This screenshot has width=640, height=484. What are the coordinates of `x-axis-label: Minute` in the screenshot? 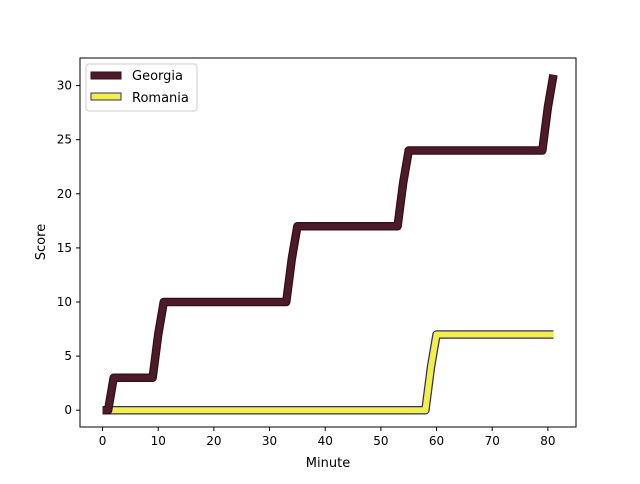 It's located at (328, 463).